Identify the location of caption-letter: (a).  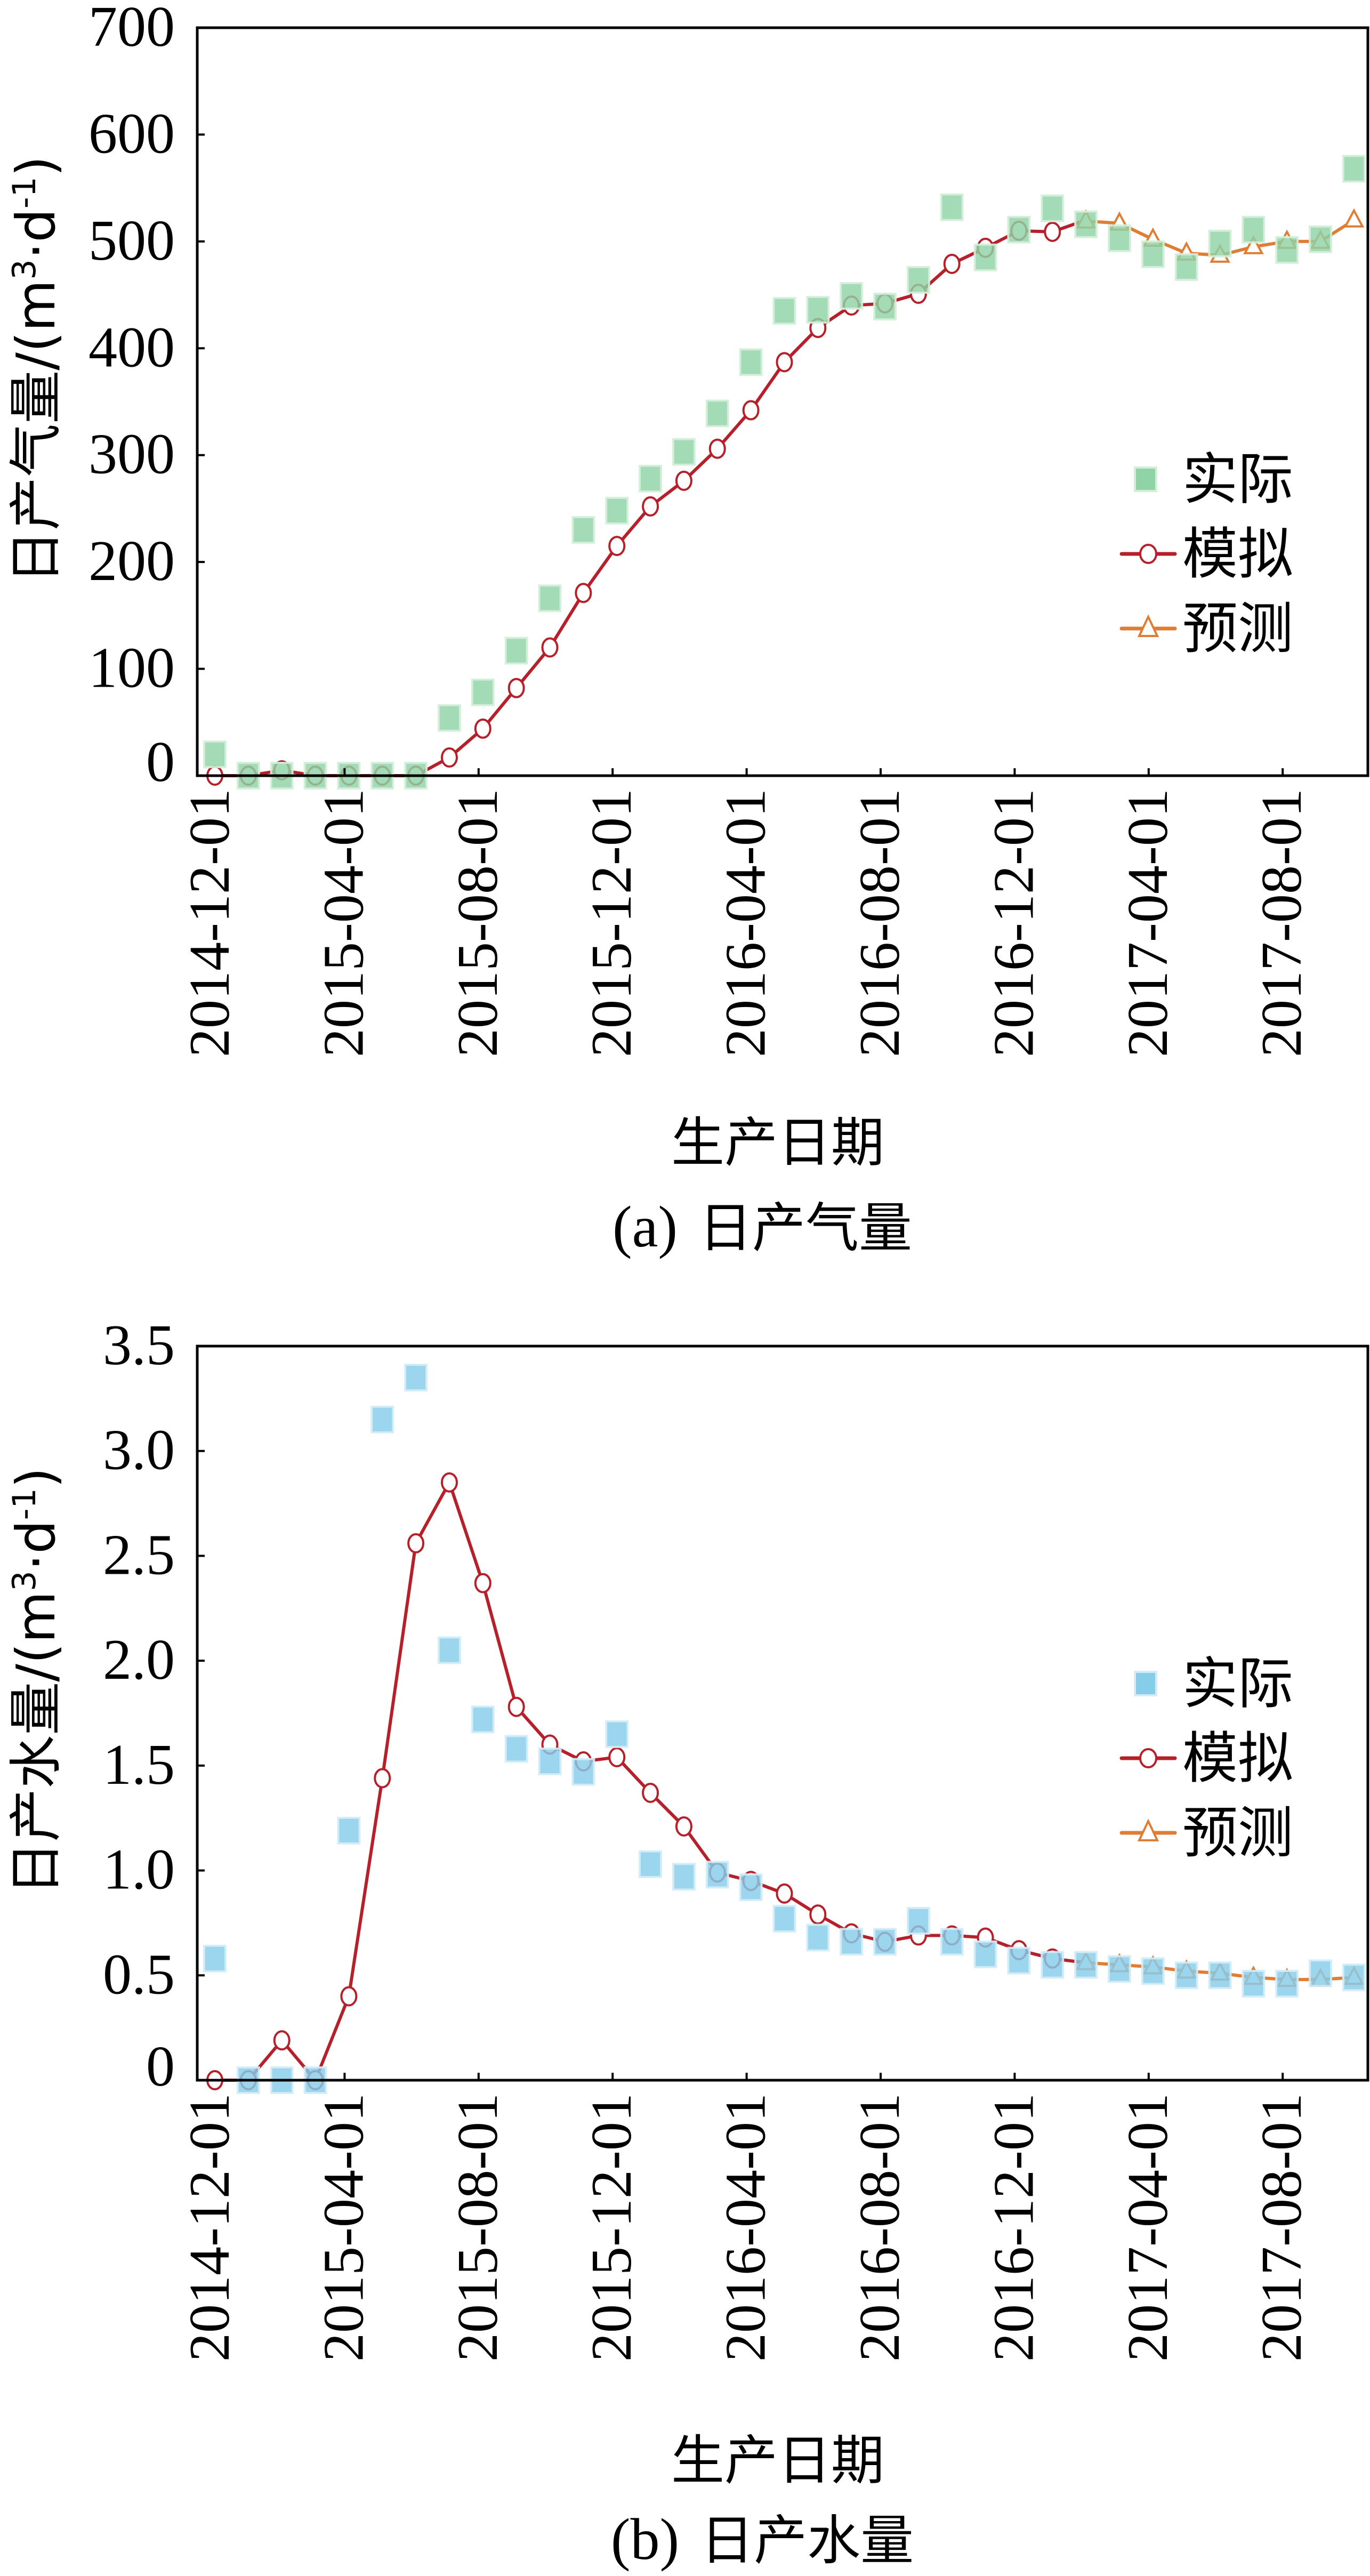
(645, 1226).